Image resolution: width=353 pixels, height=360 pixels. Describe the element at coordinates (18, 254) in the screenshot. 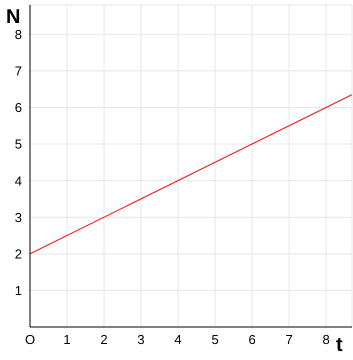

I see `y-tick-label: 2` at that location.